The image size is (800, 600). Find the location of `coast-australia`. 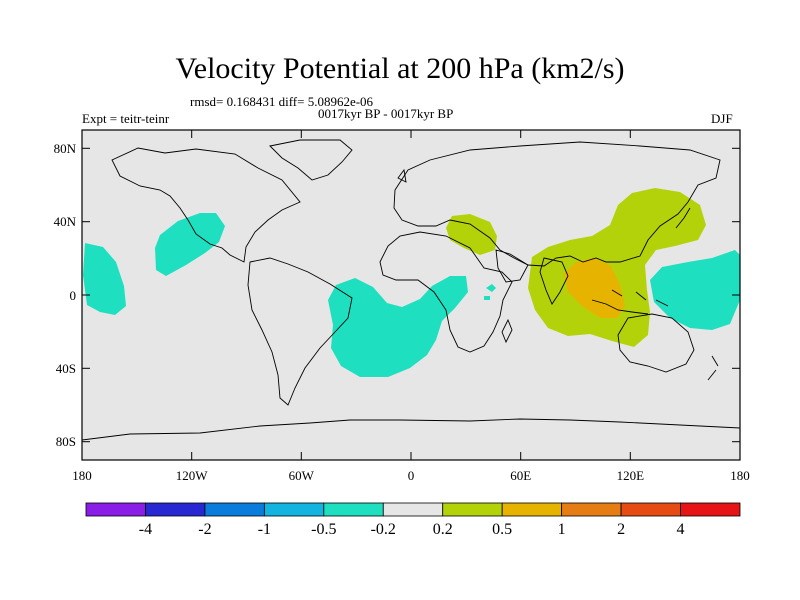

coast-australia is located at coordinates (656, 343).